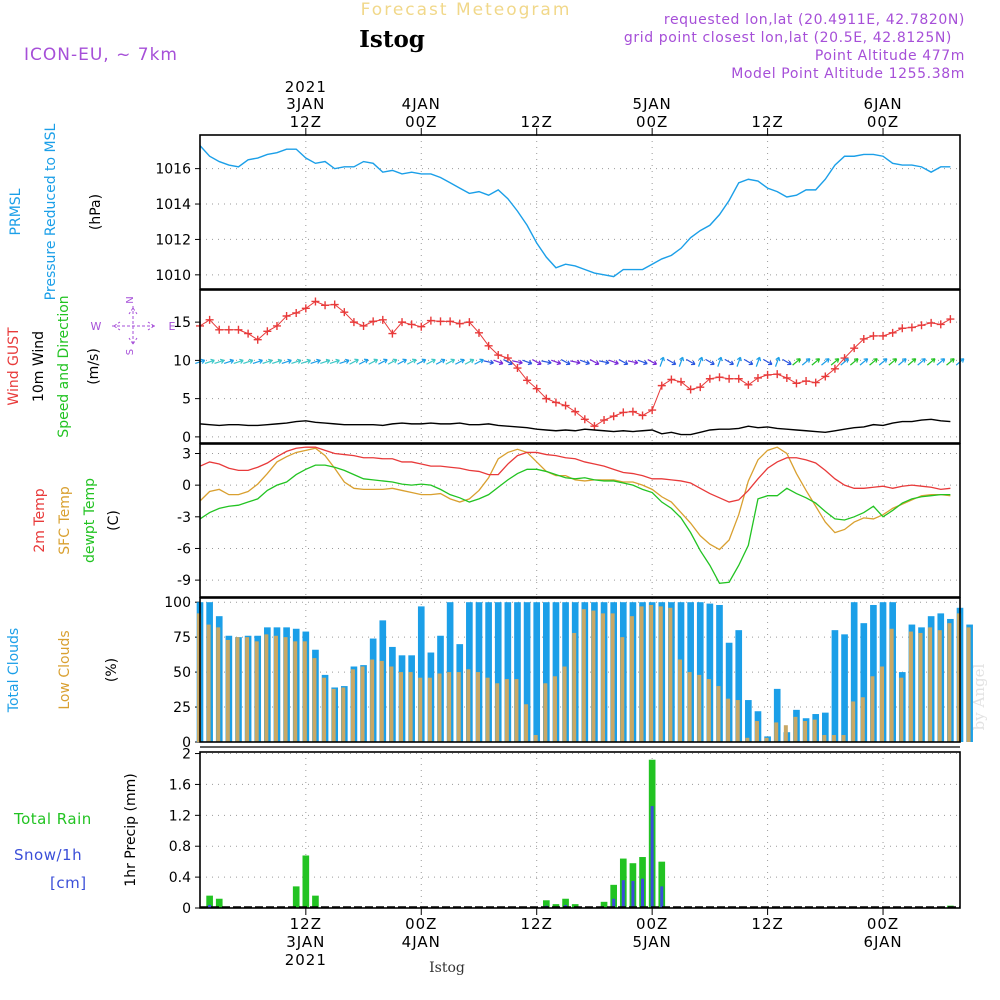 Image resolution: width=1000 pixels, height=1000 pixels. What do you see at coordinates (96, 326) in the screenshot?
I see `compass-west-label: W` at bounding box center [96, 326].